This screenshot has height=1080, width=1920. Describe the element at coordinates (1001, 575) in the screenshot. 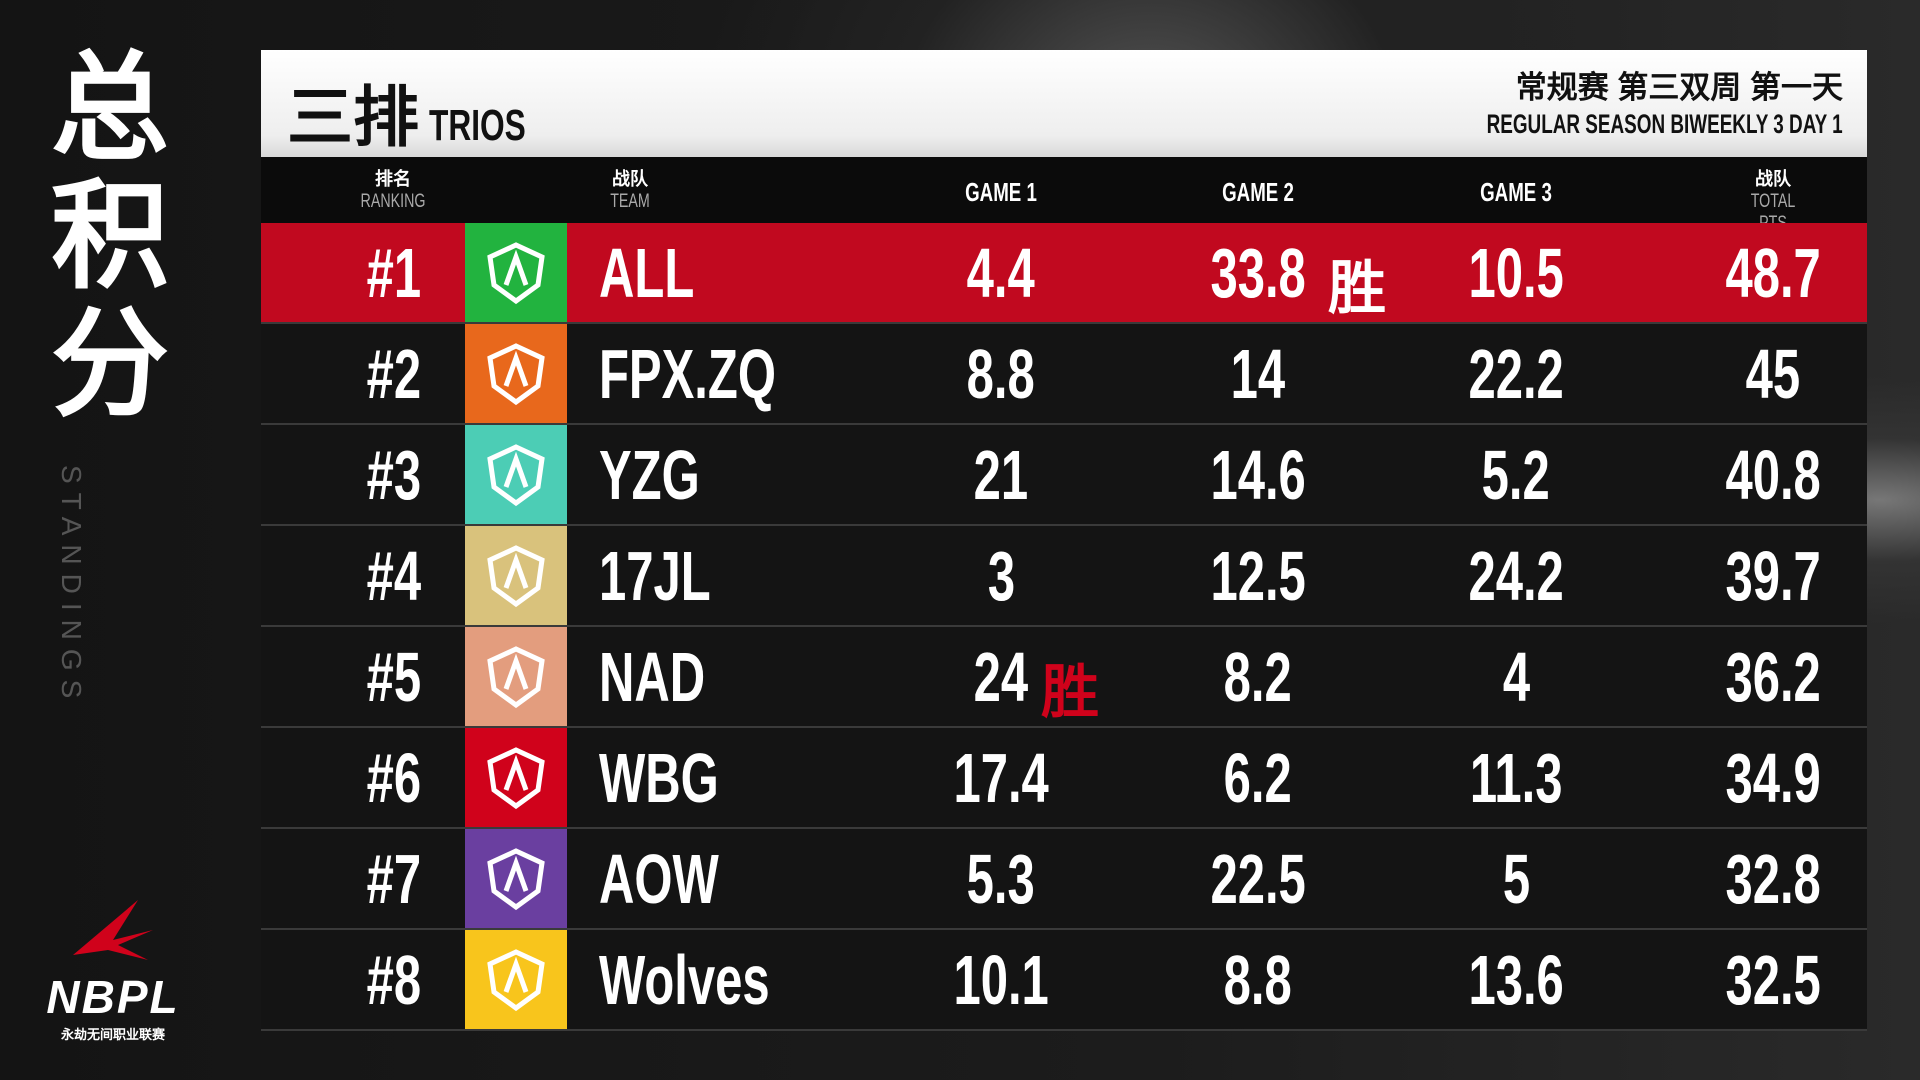

I see `game1-score: 3` at that location.